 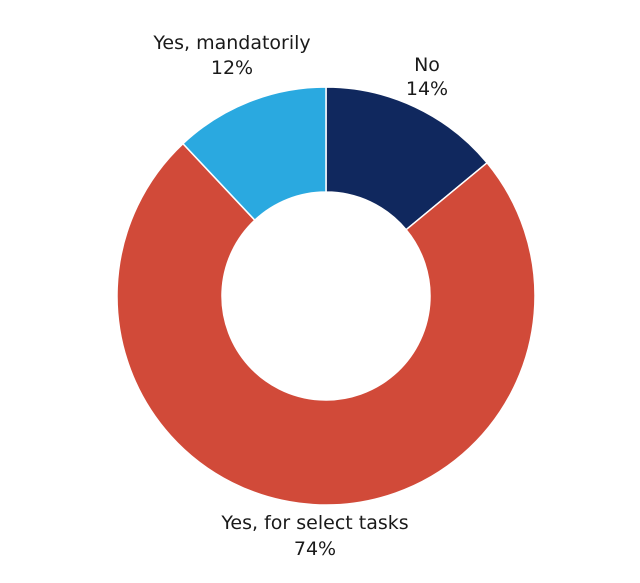 I want to click on slice-value-no: 14%, so click(x=427, y=89).